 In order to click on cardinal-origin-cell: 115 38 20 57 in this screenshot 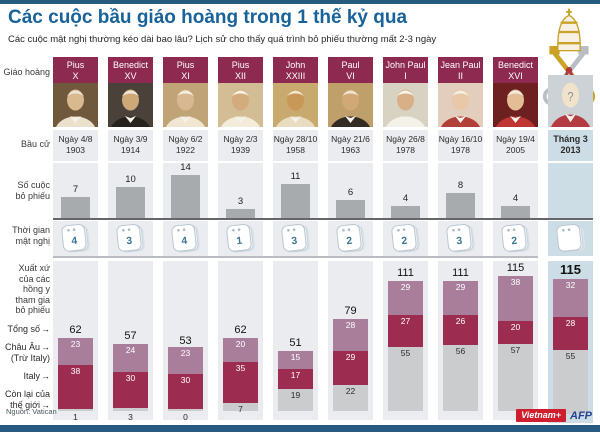, I will do `click(515, 340)`.